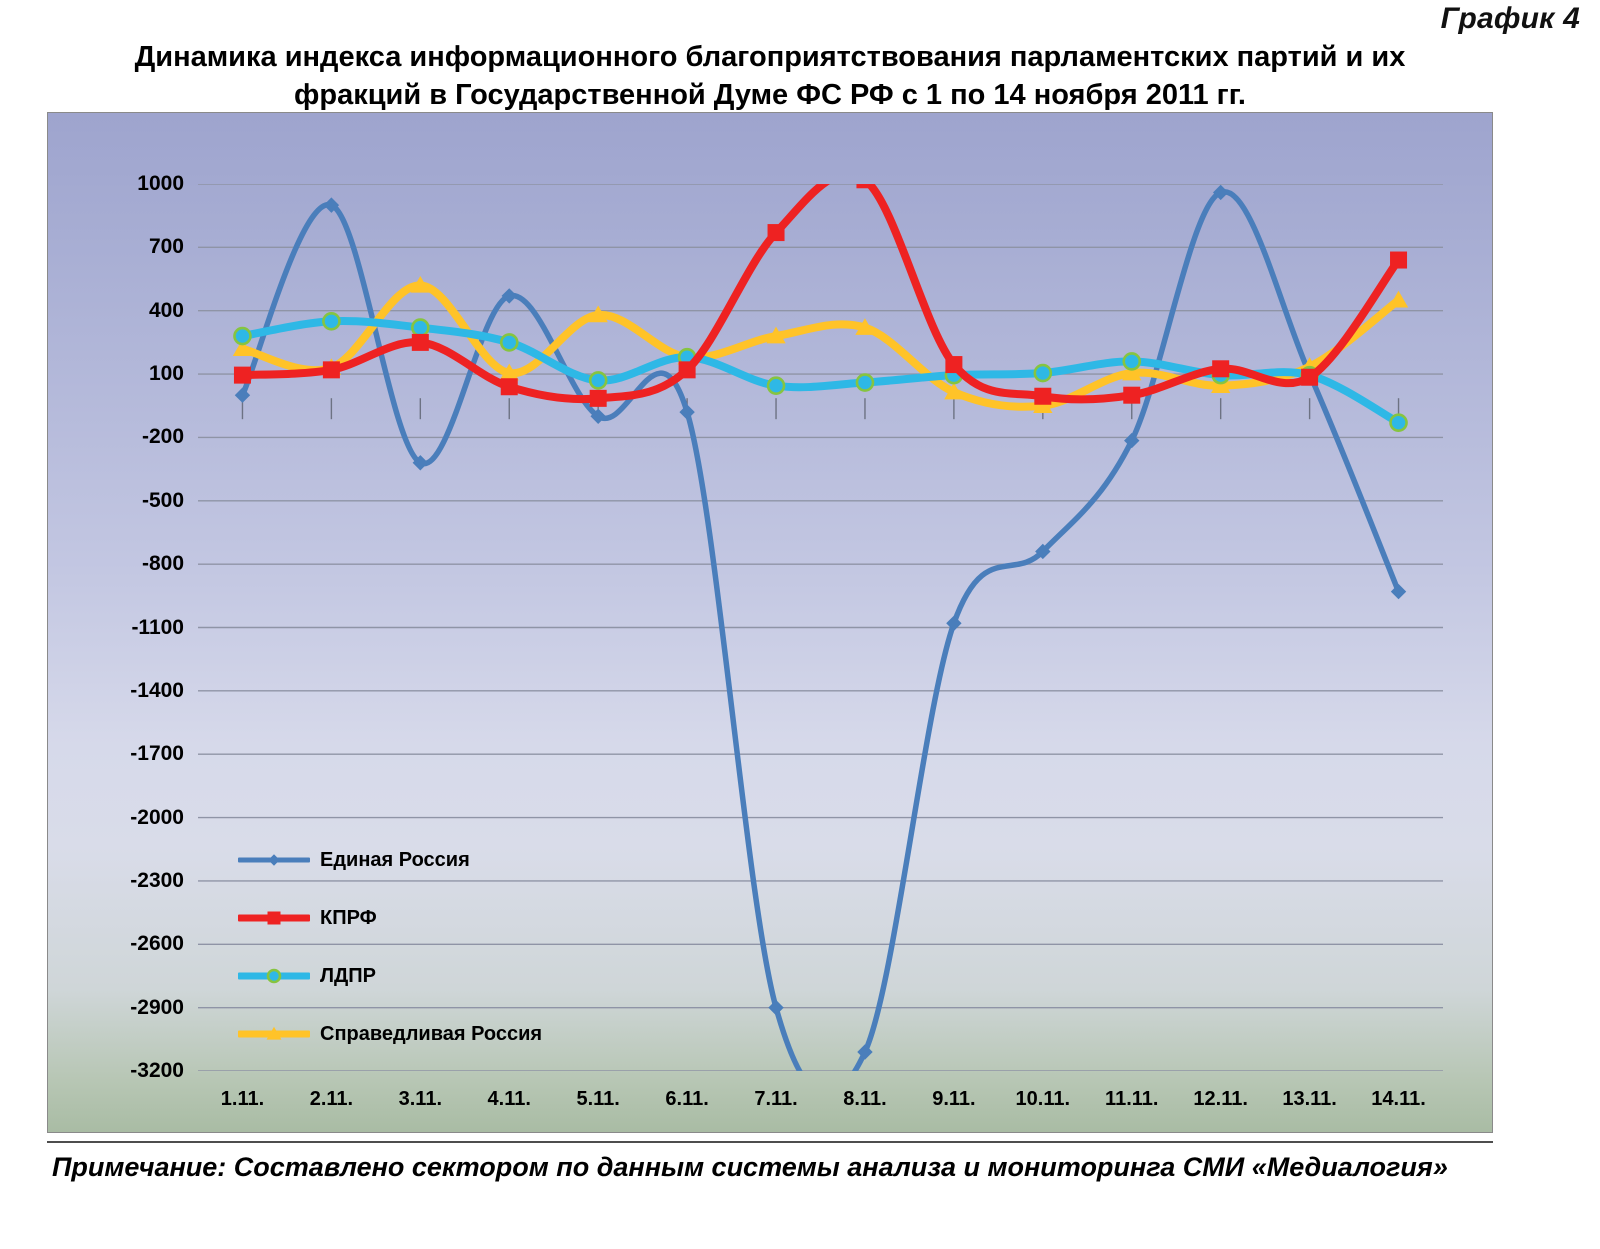 The width and height of the screenshot is (1600, 1249). I want to click on legend-item-label: Справедливая Россия, so click(431, 1033).